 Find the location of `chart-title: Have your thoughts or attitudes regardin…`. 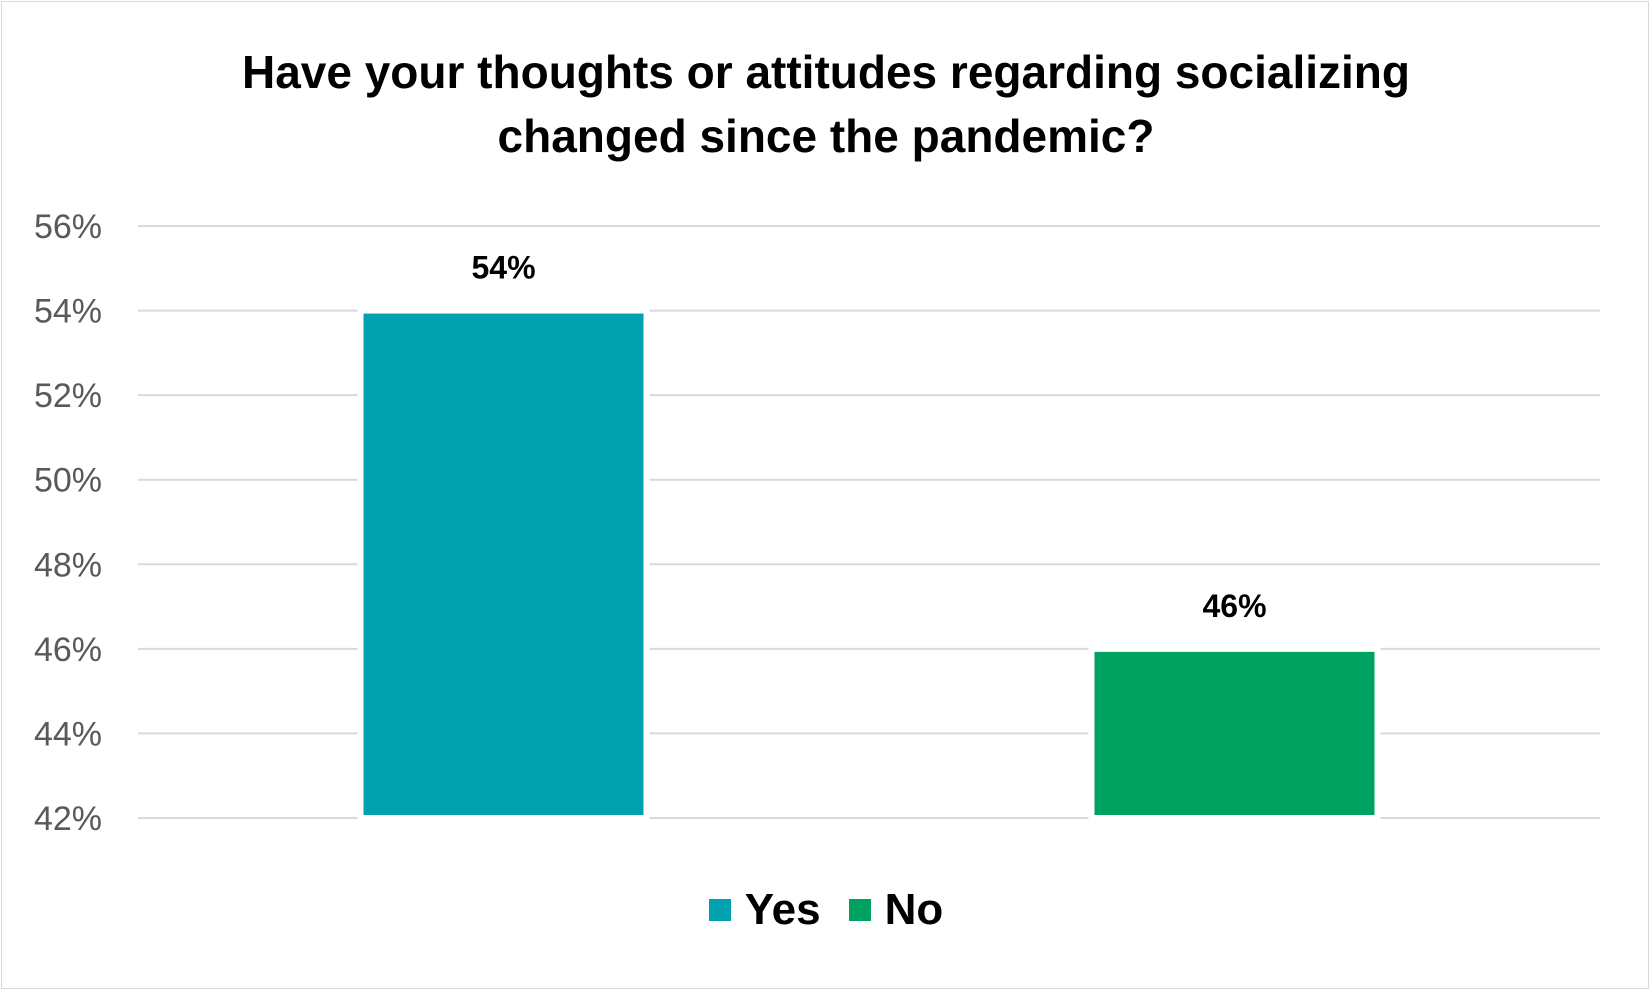

chart-title: Have your thoughts or attitudes regardin… is located at coordinates (826, 104).